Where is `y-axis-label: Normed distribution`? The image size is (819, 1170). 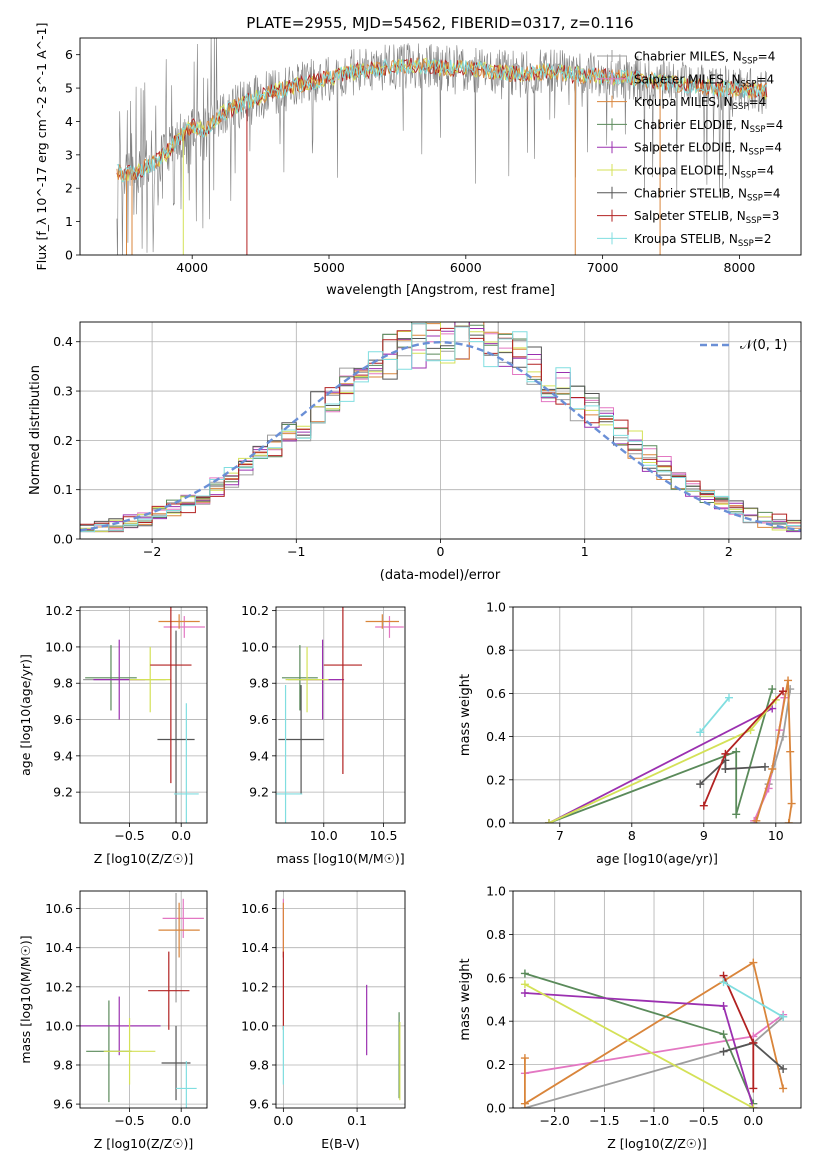
y-axis-label: Normed distribution is located at coordinates (35, 430).